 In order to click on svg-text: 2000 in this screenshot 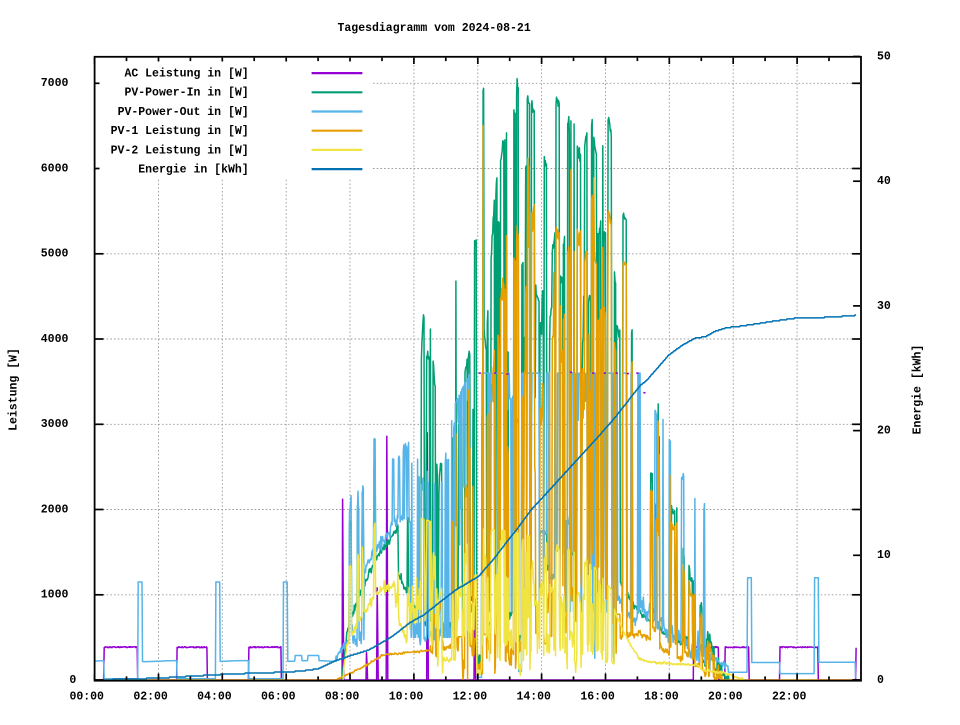, I will do `click(55, 509)`.